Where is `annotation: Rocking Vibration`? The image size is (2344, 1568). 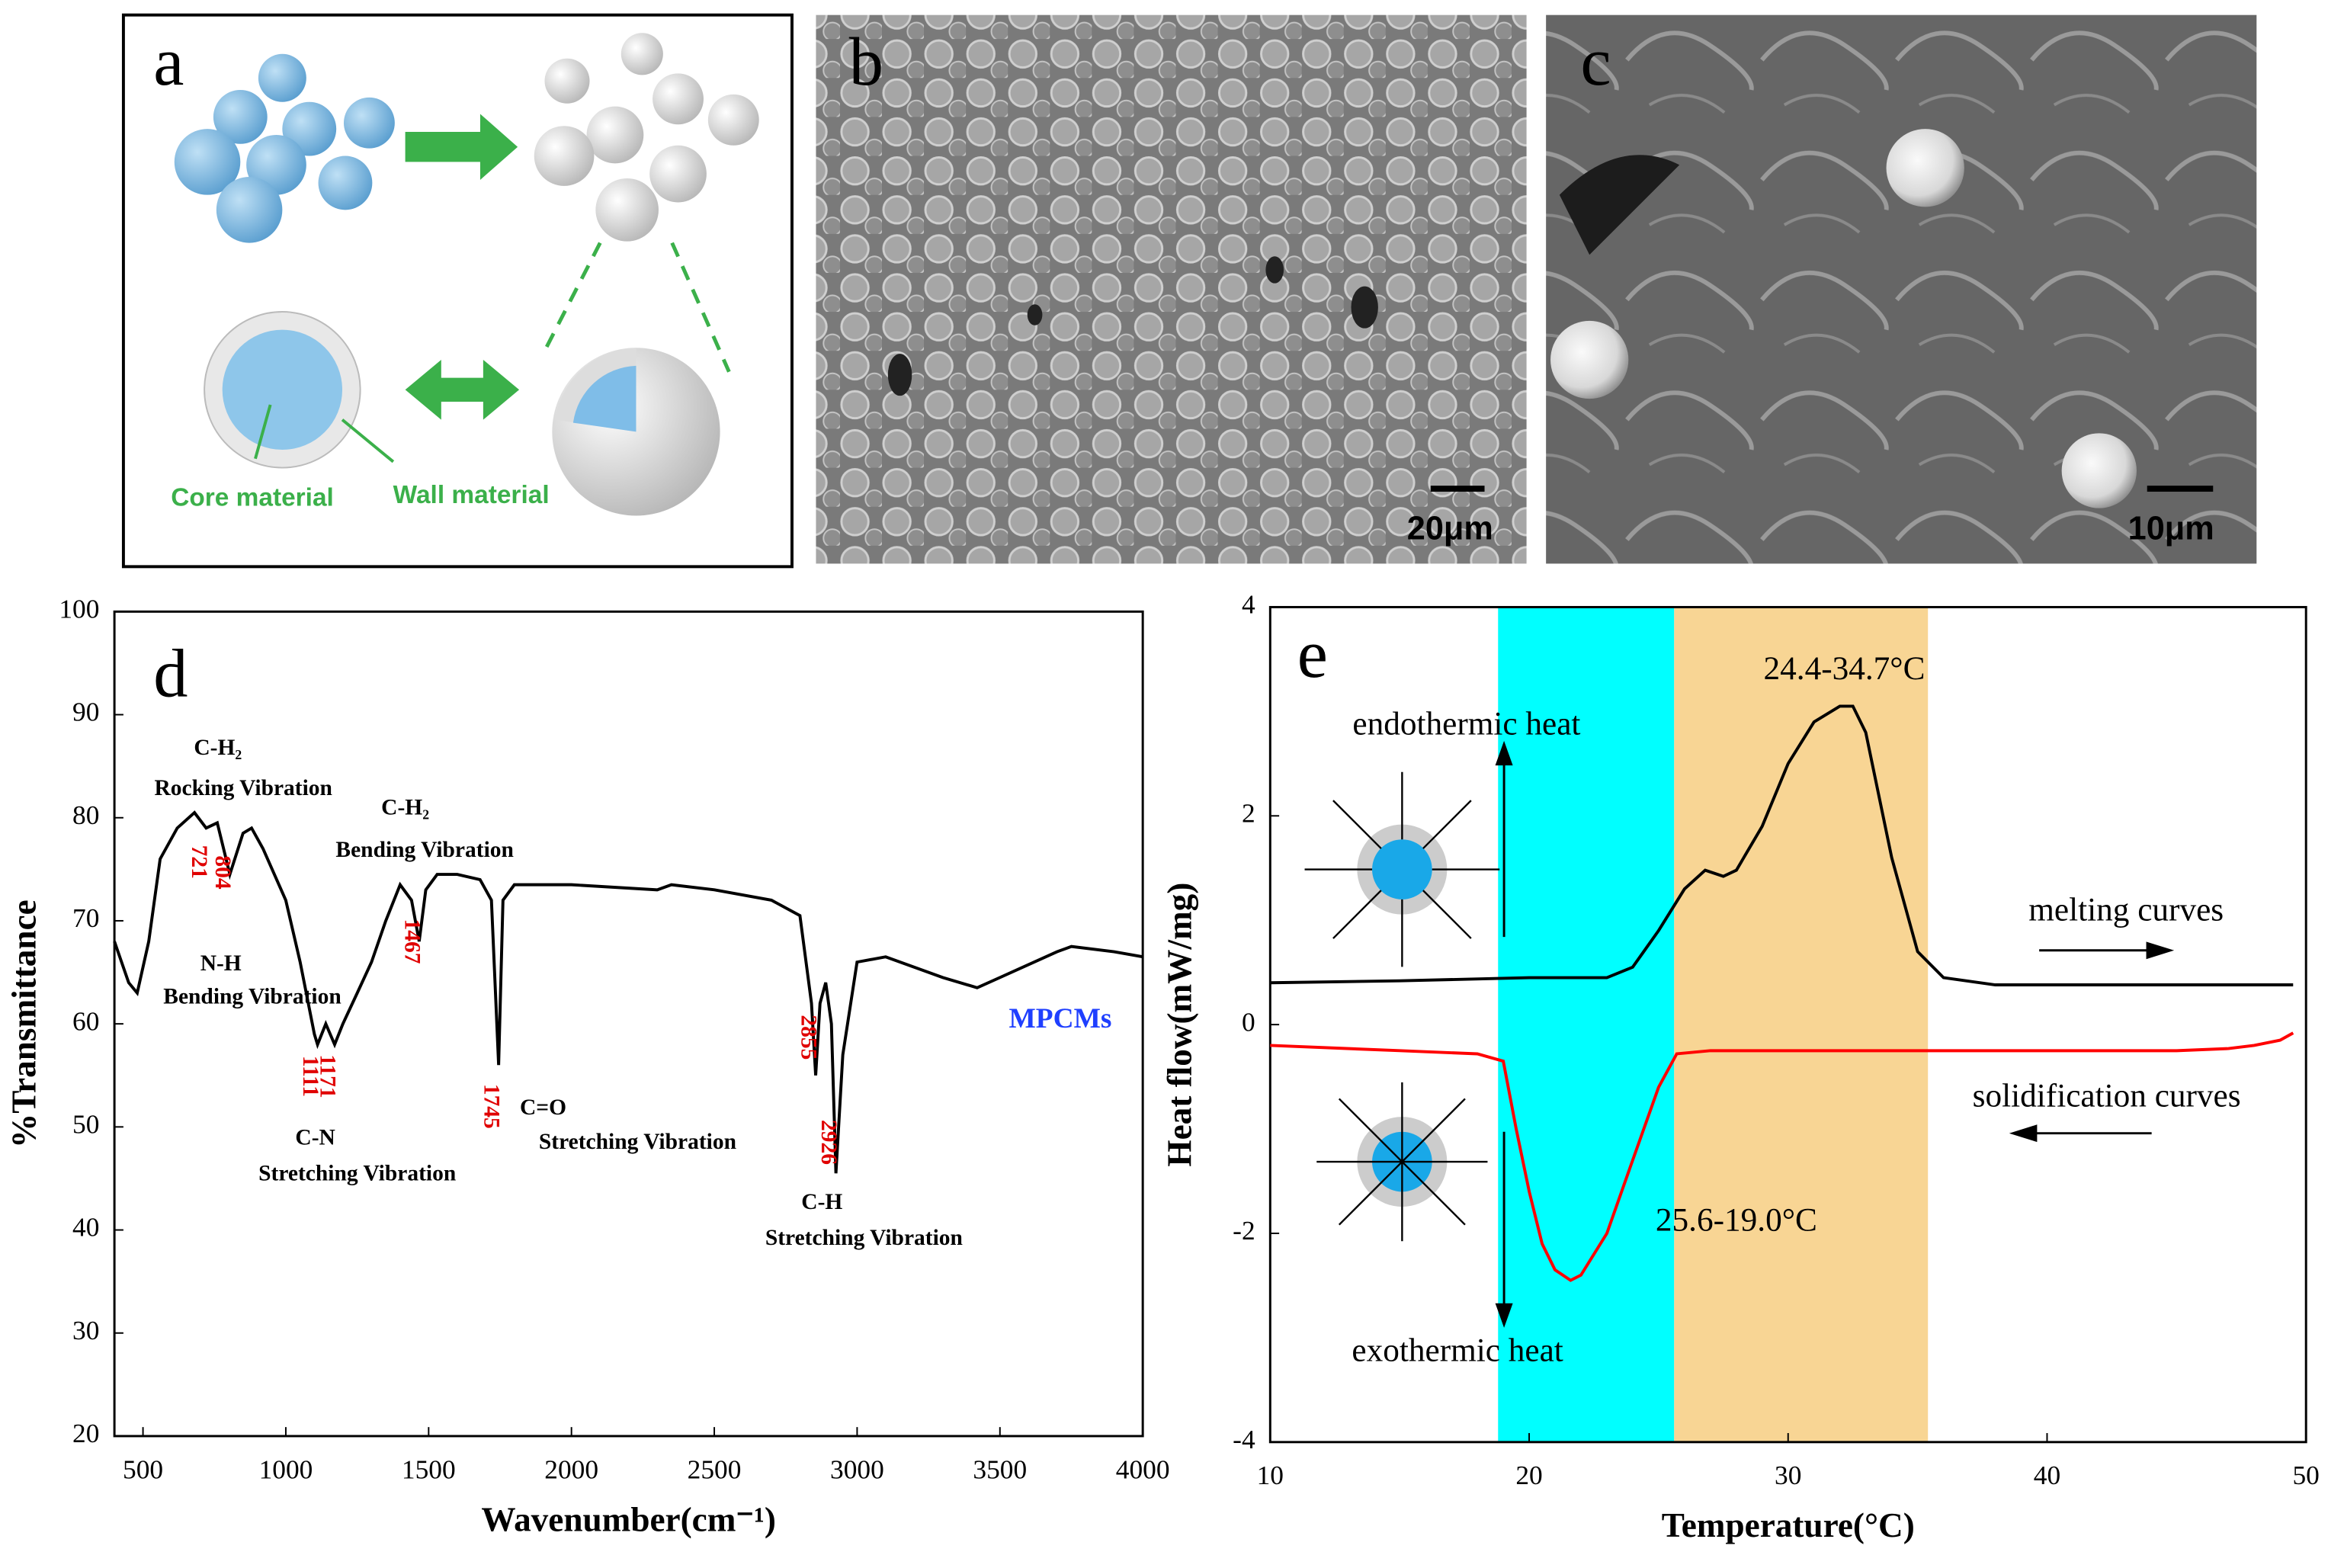
annotation: Rocking Vibration is located at coordinates (243, 788).